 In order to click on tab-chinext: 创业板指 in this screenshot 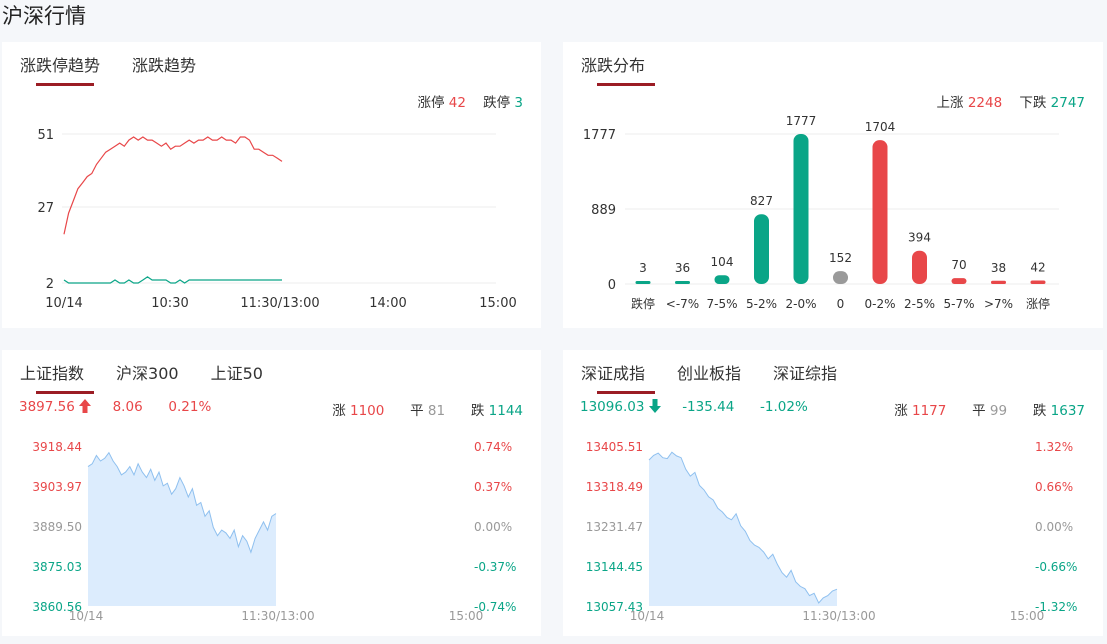, I will do `click(709, 373)`.